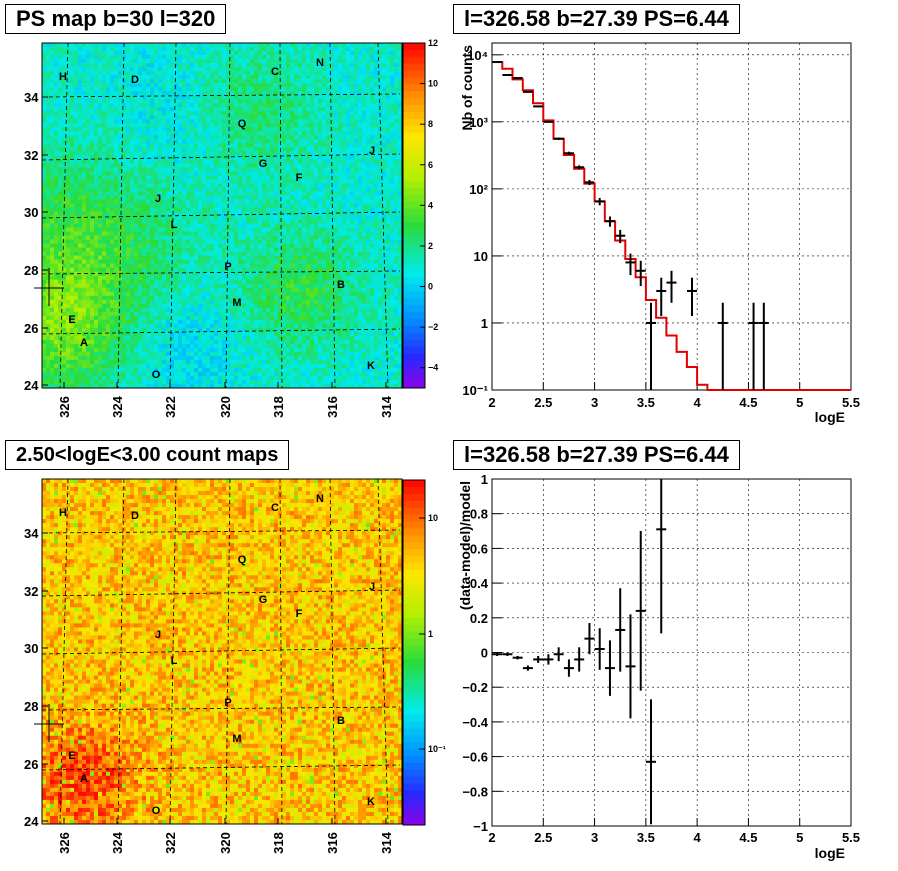 The image size is (898, 871). What do you see at coordinates (147, 455) in the screenshot?
I see `count-map-title: 2.50<logE<3.00 count maps` at bounding box center [147, 455].